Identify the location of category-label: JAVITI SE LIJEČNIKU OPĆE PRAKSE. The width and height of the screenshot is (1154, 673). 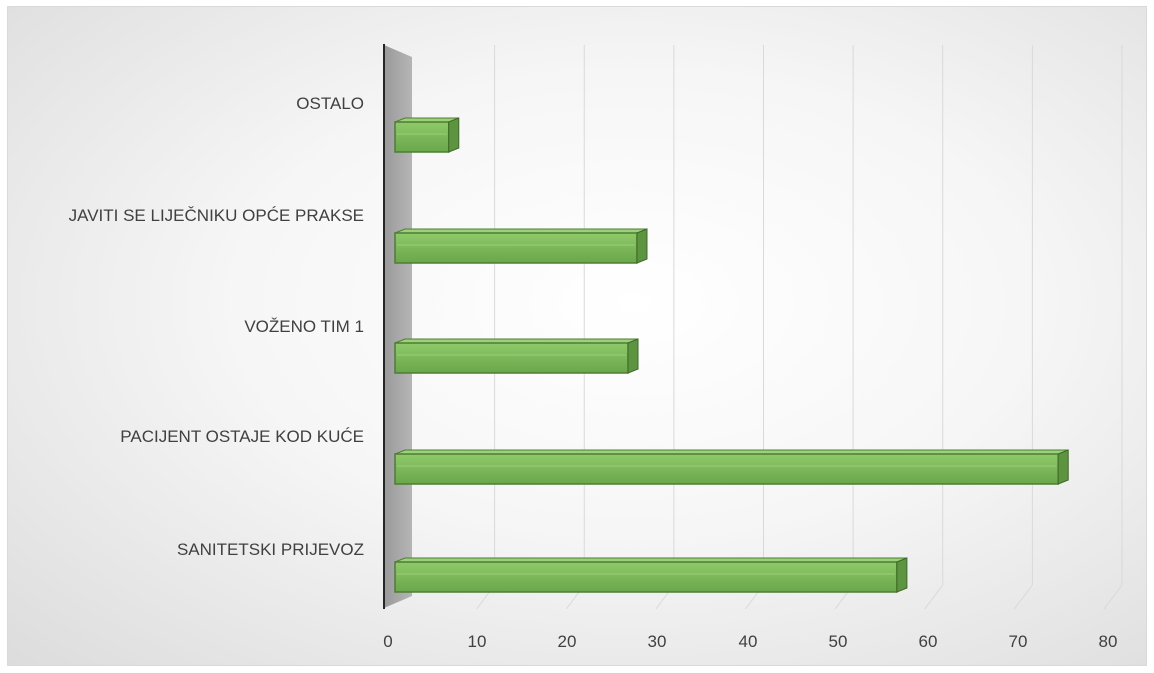
(216, 215).